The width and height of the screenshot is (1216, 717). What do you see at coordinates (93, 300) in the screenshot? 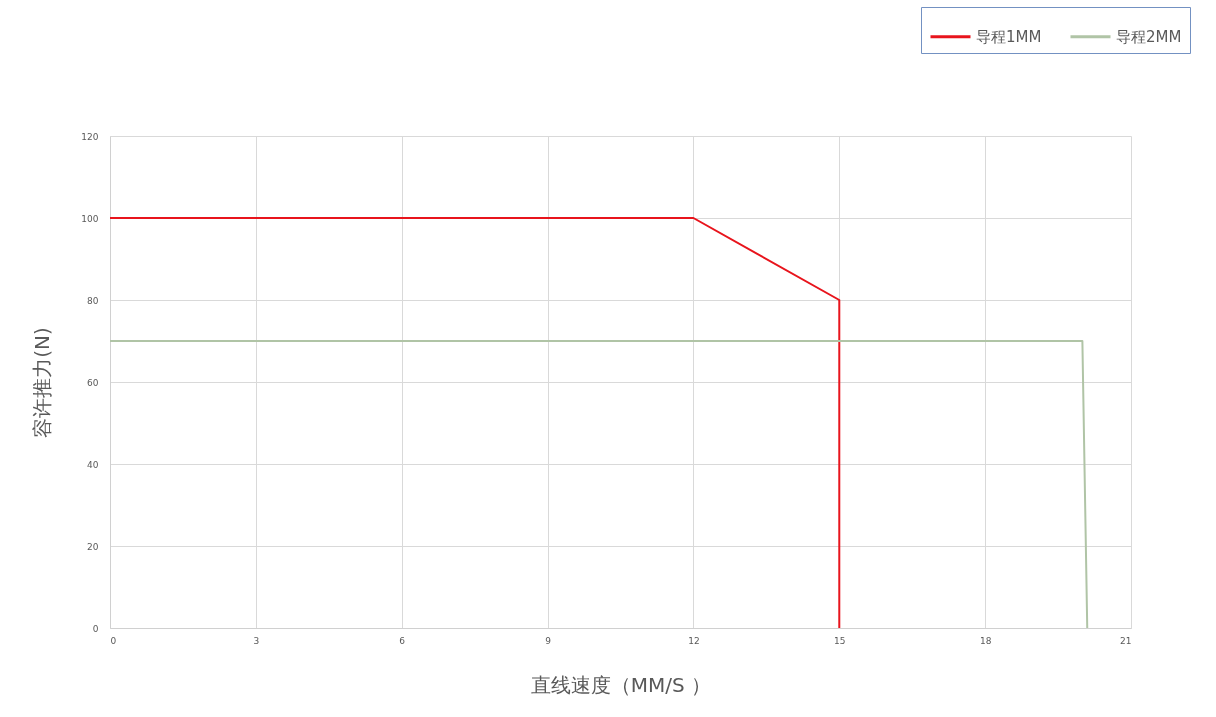
I see `y-tick-label: 80` at bounding box center [93, 300].